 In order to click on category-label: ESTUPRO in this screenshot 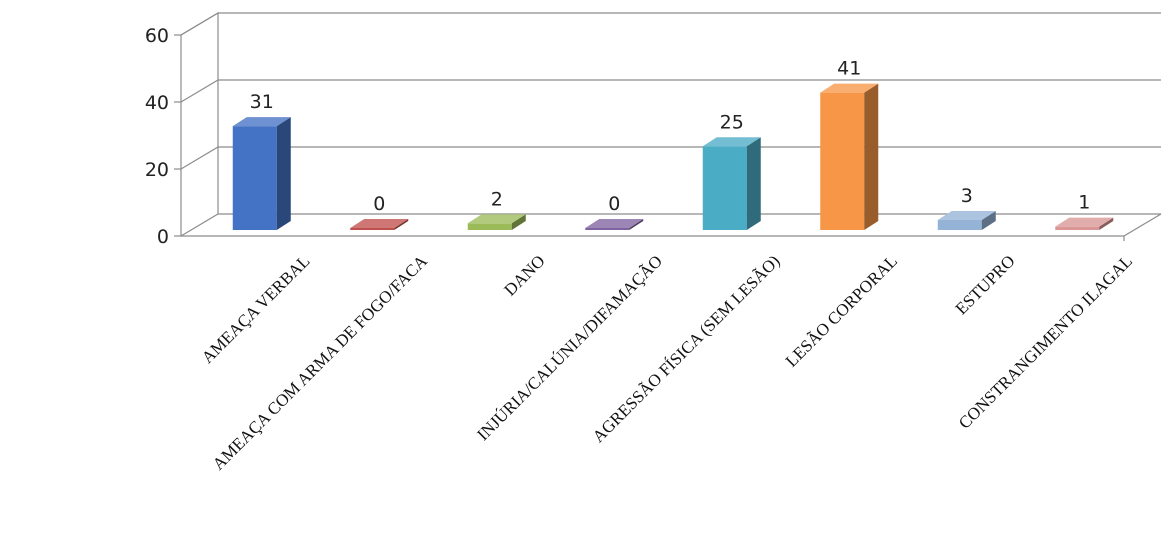, I will do `click(985, 284)`.